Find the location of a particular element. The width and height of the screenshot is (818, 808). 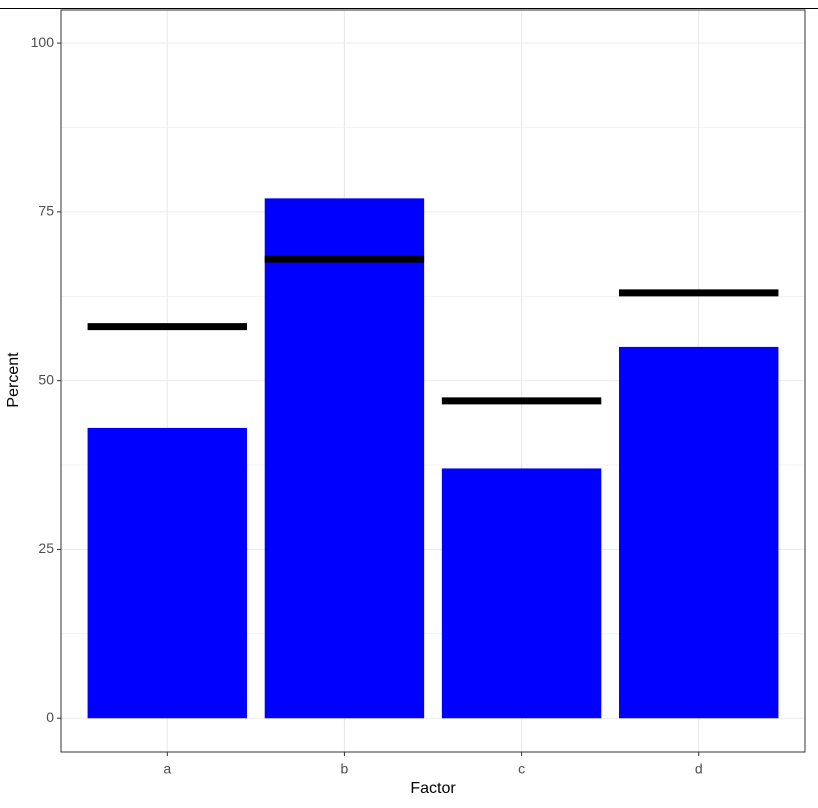

y-tick-label: 75 is located at coordinates (46, 211).